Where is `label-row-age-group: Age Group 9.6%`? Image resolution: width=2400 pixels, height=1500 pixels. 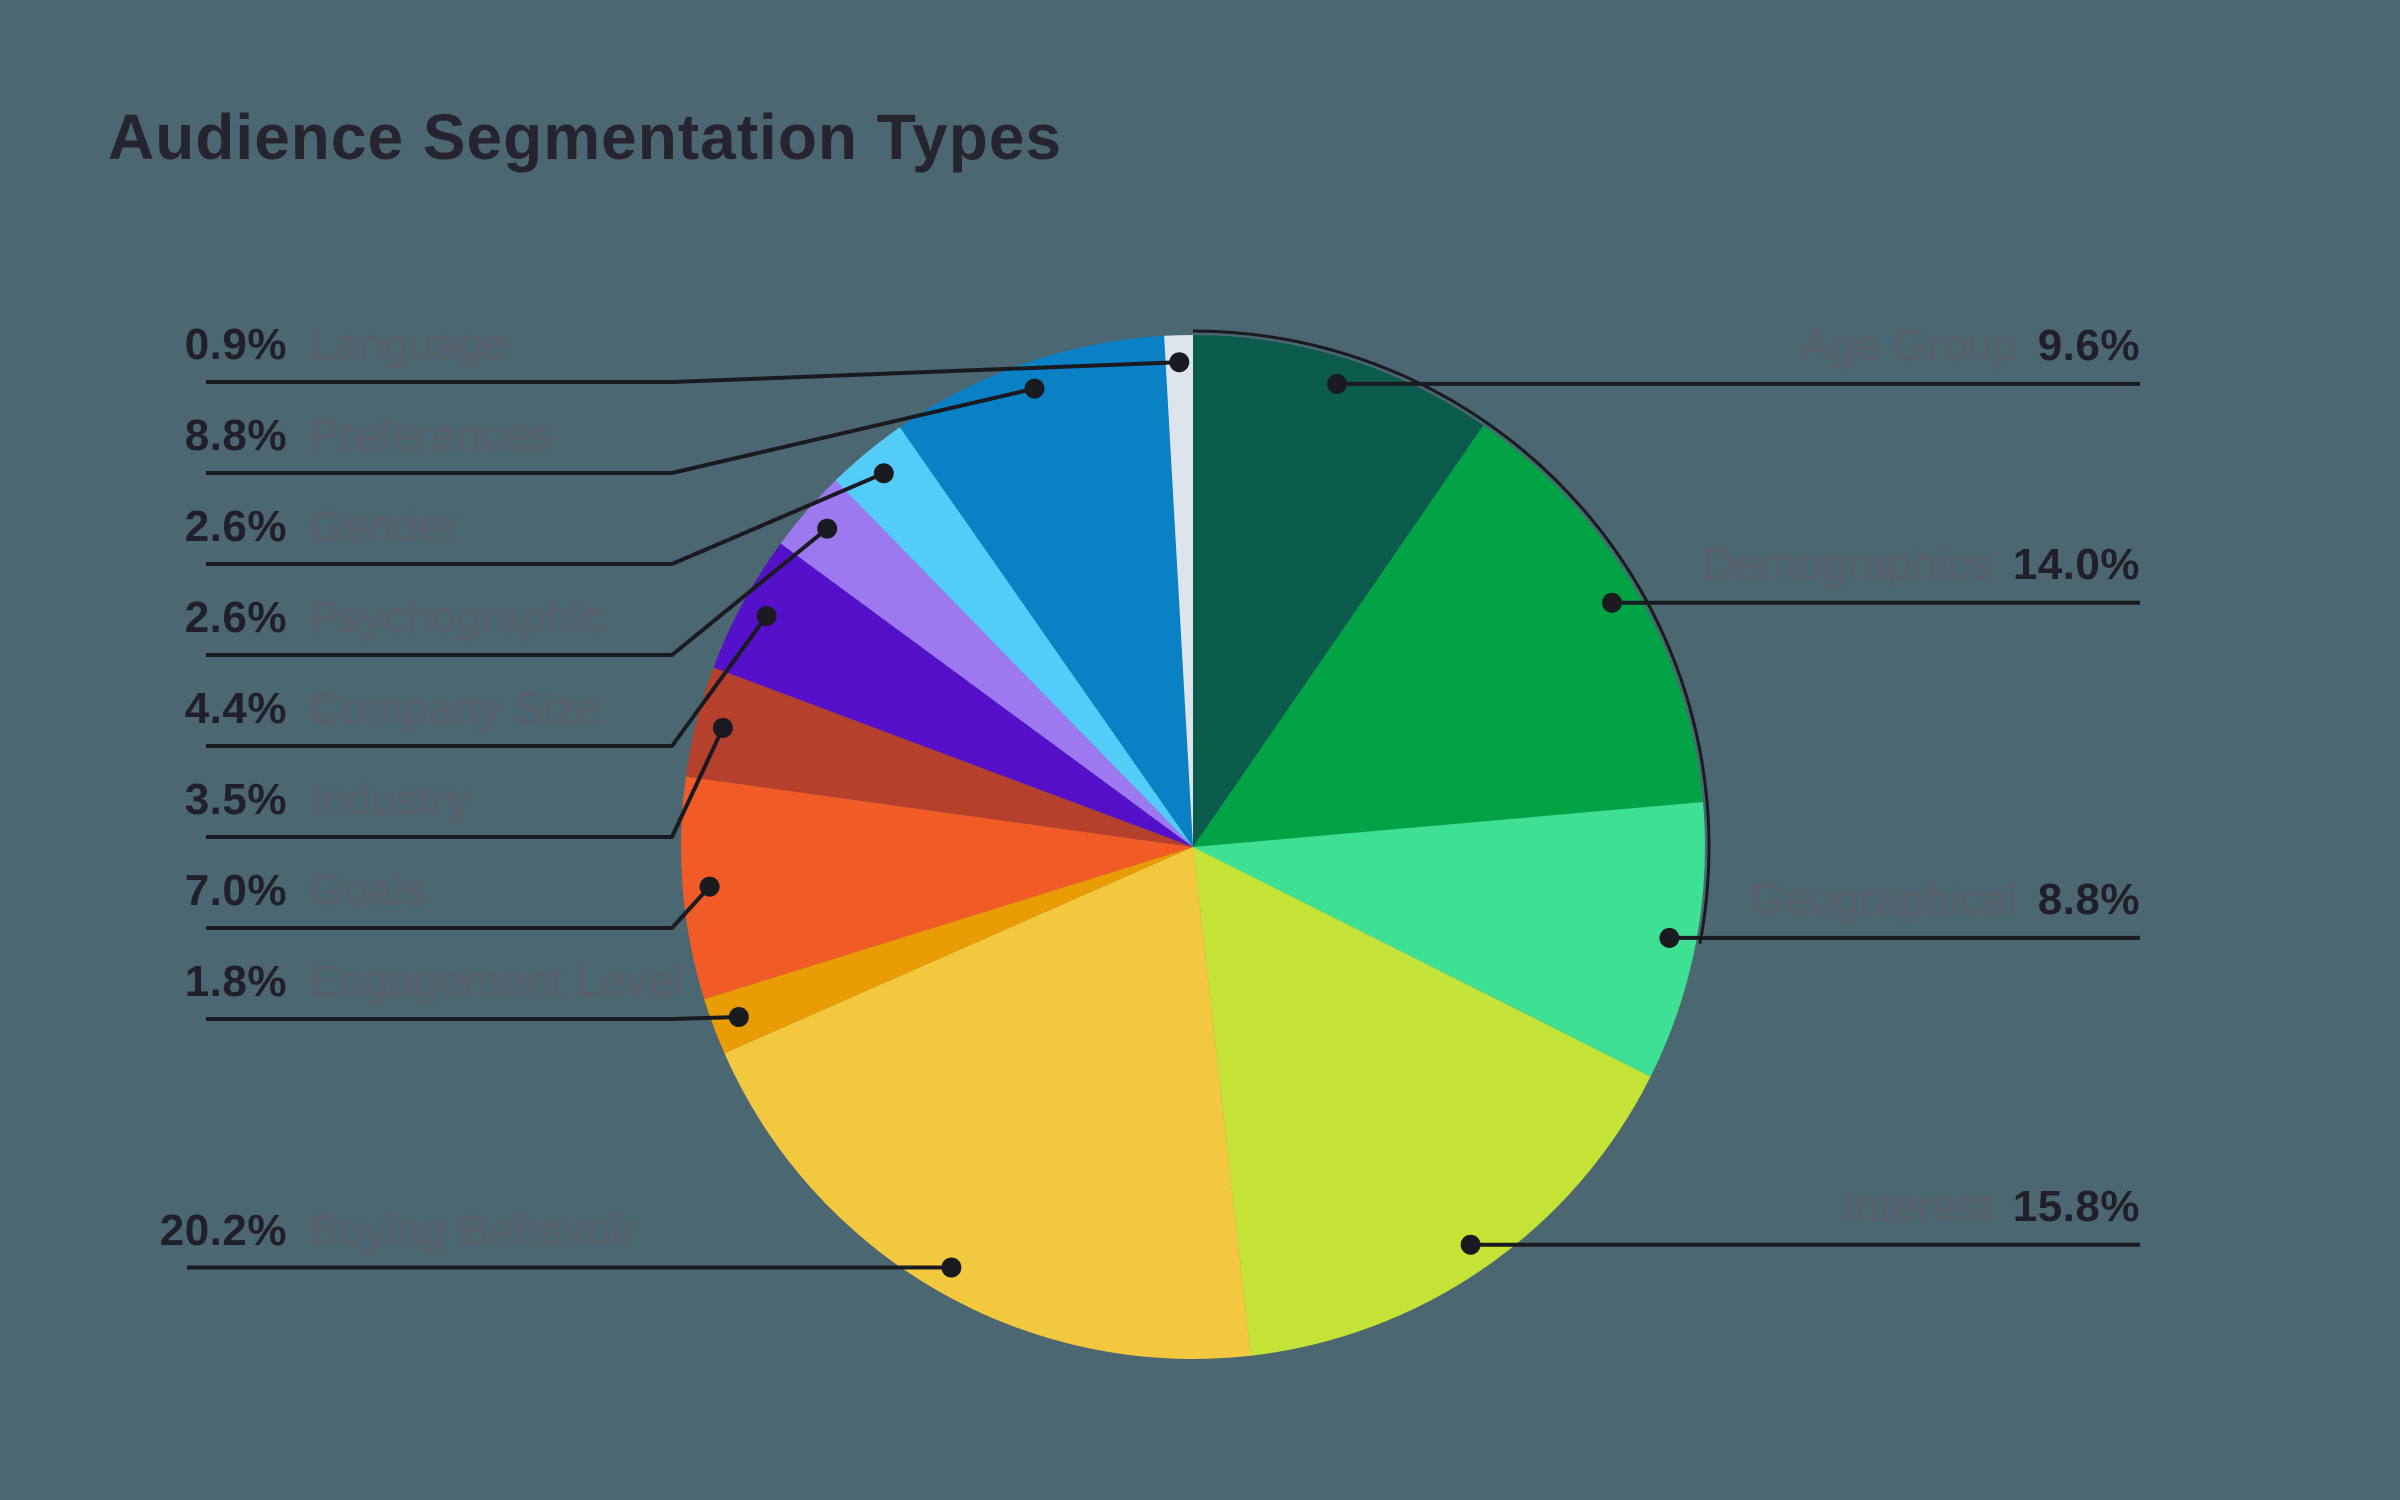
label-row-age-group: Age Group 9.6% is located at coordinates (1970, 346).